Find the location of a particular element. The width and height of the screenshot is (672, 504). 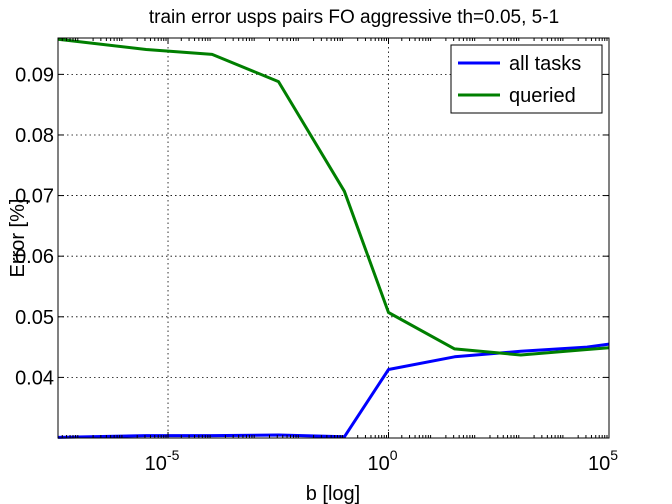

y-tick-labels: 0.04 0.05 0.06 0.07 0.08 0.09 is located at coordinates (34, 226).